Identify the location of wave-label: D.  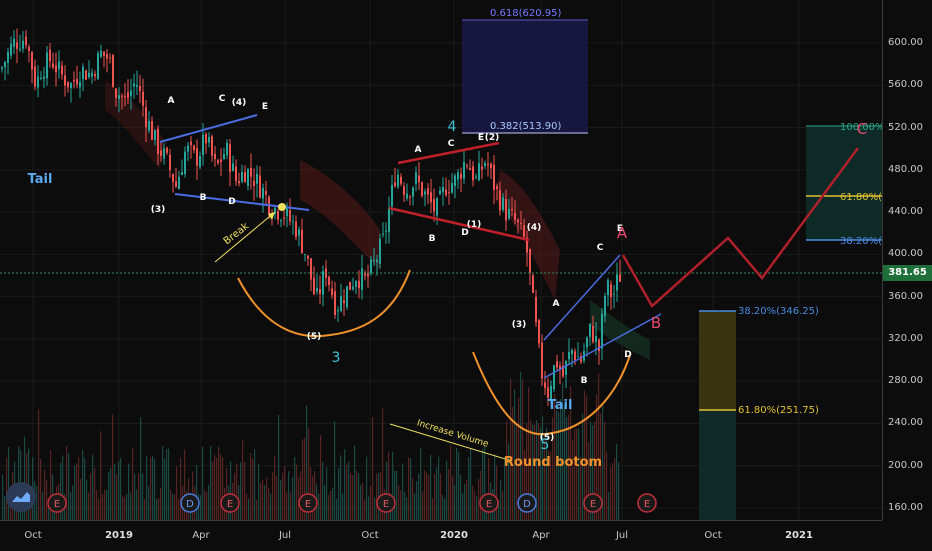
(464, 233).